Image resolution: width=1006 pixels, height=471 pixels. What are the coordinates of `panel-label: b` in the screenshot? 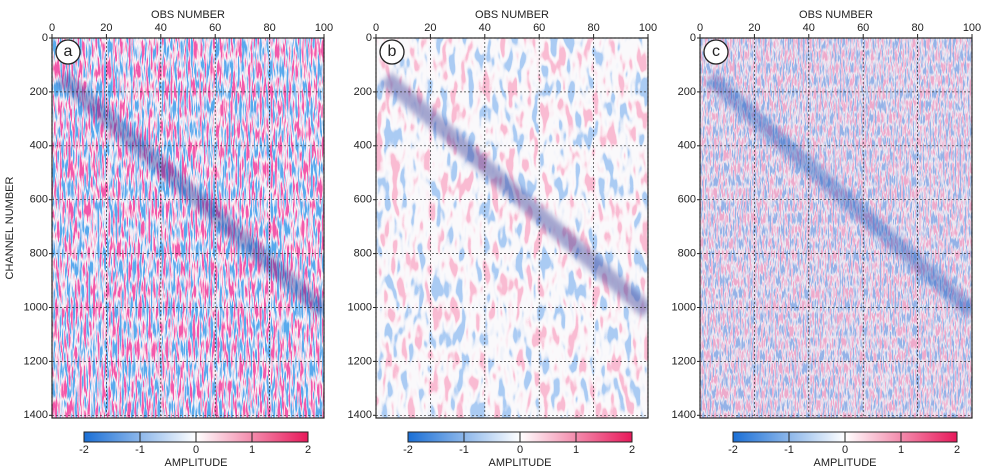 It's located at (392, 51).